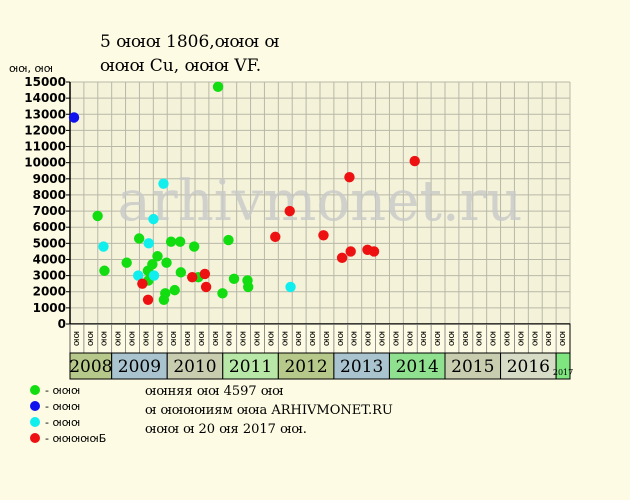 The image size is (630, 500). What do you see at coordinates (45, 147) in the screenshot?
I see `y-tick-label: 11000` at bounding box center [45, 147].